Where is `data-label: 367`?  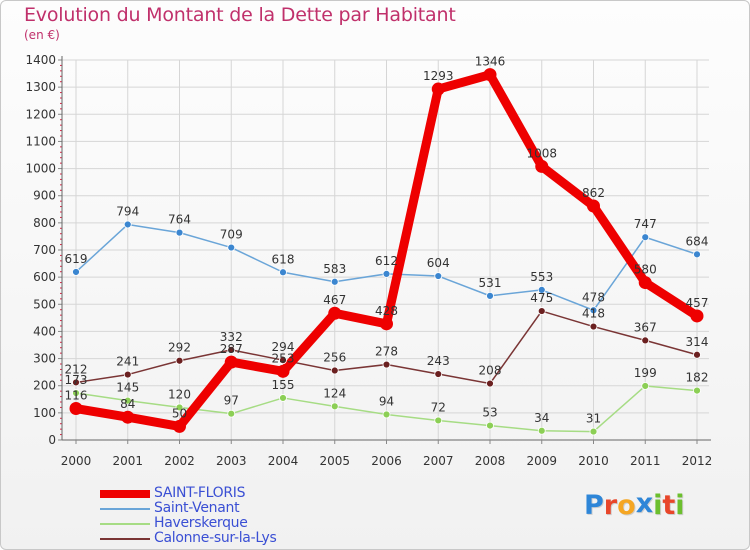
data-label: 367 is located at coordinates (645, 327).